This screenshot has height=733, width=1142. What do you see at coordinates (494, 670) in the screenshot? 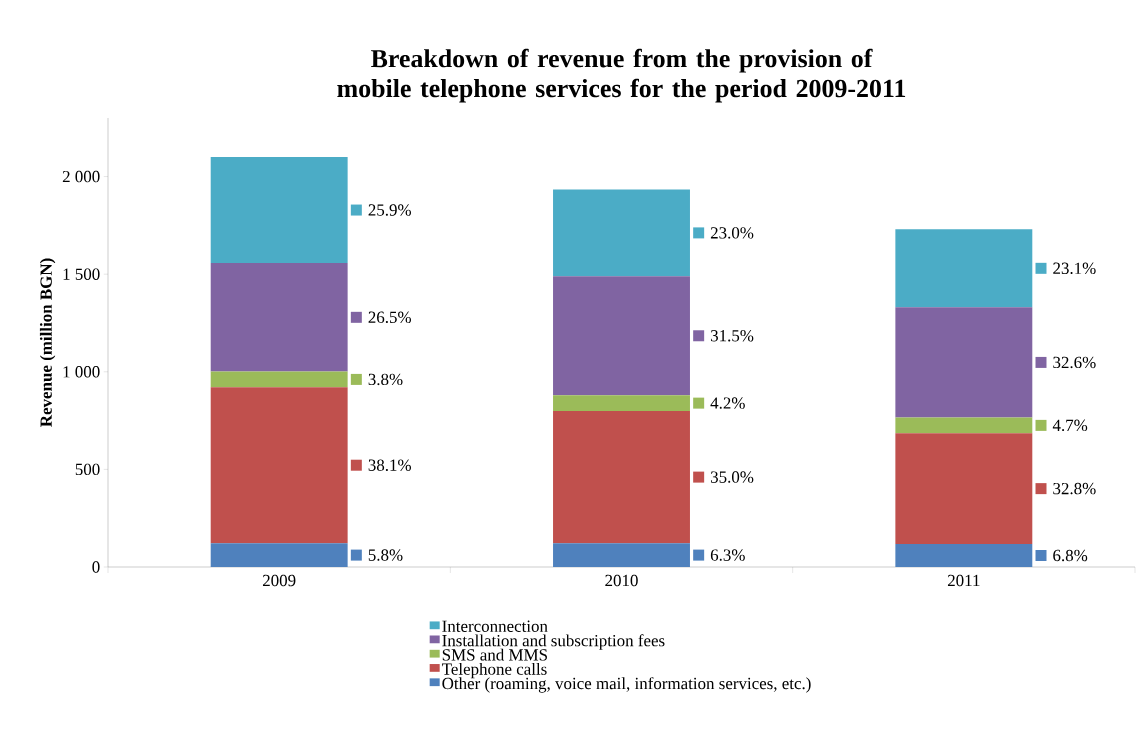
I see `legend-label: Telephone calls` at bounding box center [494, 670].